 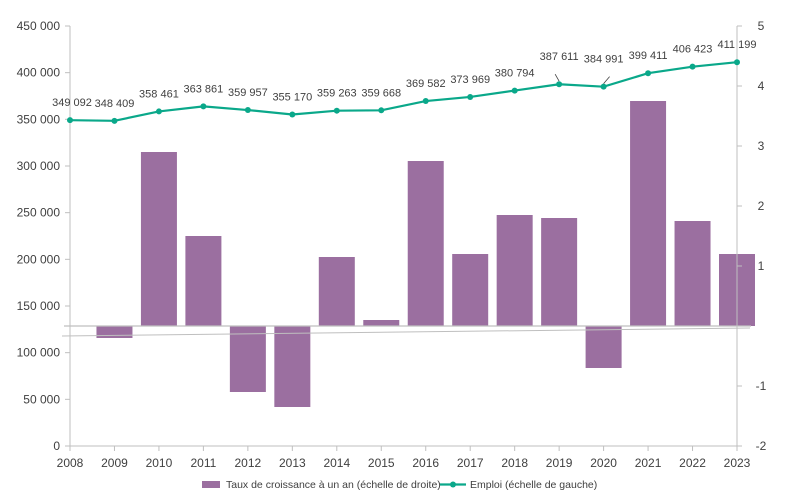 I want to click on bar-2019, so click(x=559, y=272).